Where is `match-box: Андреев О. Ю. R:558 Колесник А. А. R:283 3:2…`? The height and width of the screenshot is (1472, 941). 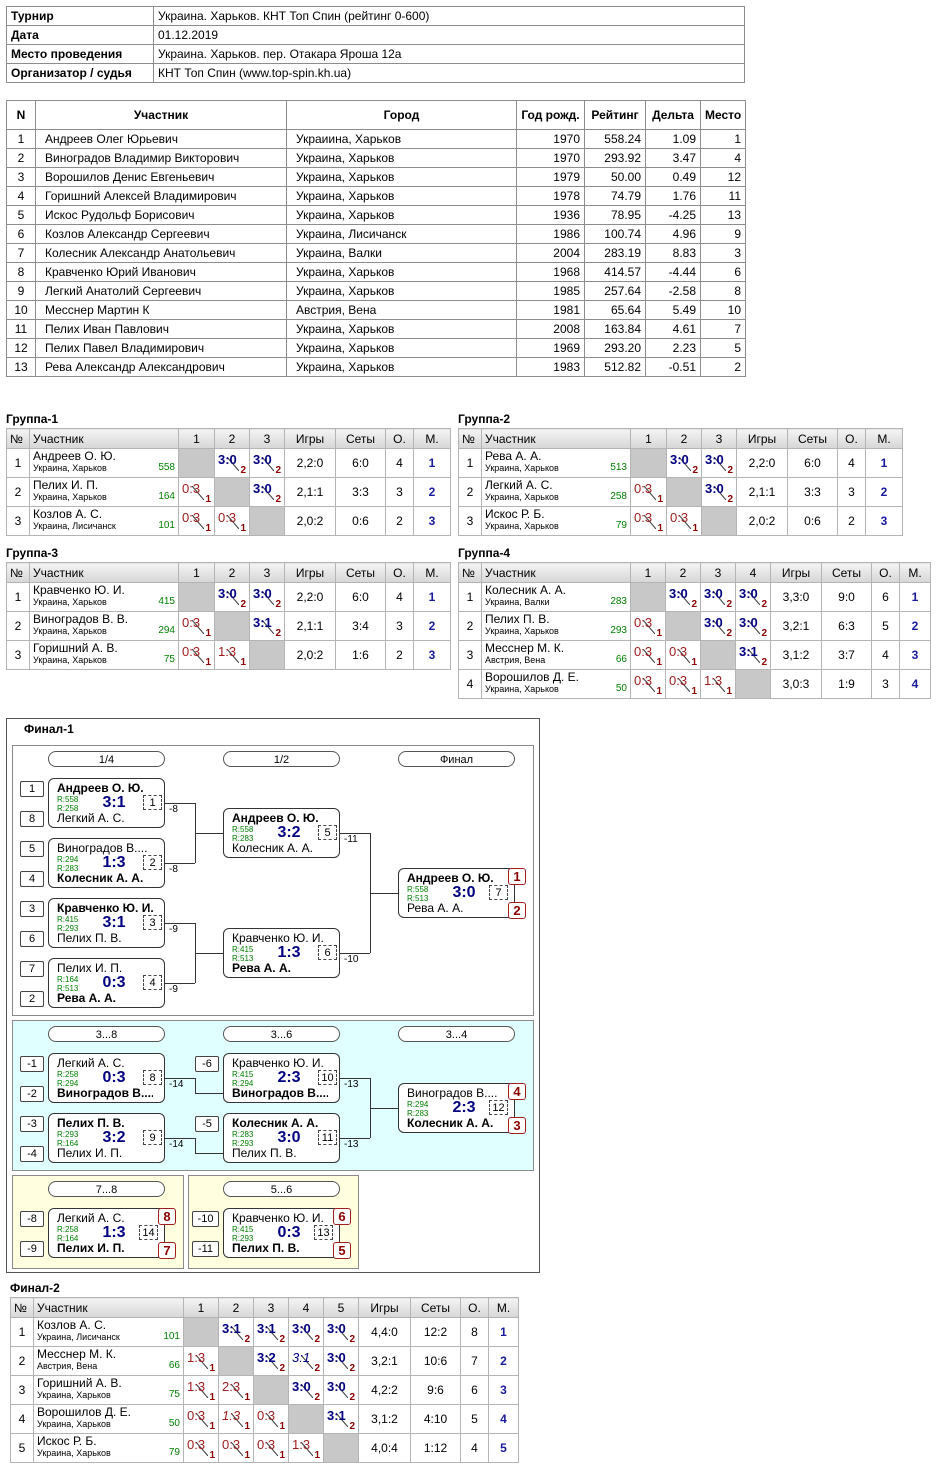
match-box: Андреев О. Ю. R:558 Колесник А. А. R:283 3:2… is located at coordinates (281, 833).